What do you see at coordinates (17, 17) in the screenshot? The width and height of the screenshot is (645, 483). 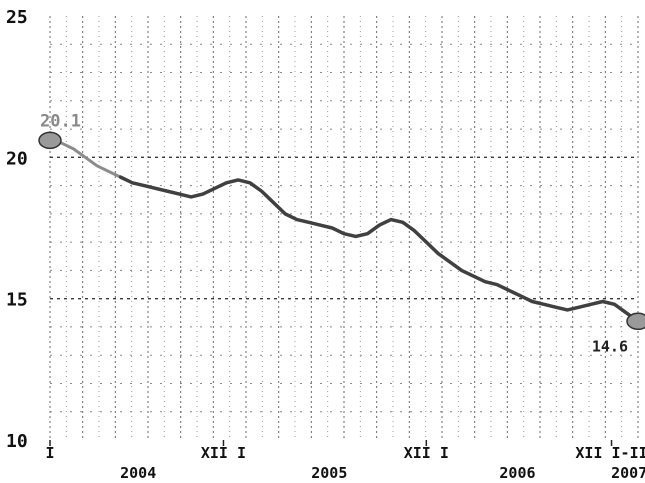 I see `y-tick-label: 25` at bounding box center [17, 17].